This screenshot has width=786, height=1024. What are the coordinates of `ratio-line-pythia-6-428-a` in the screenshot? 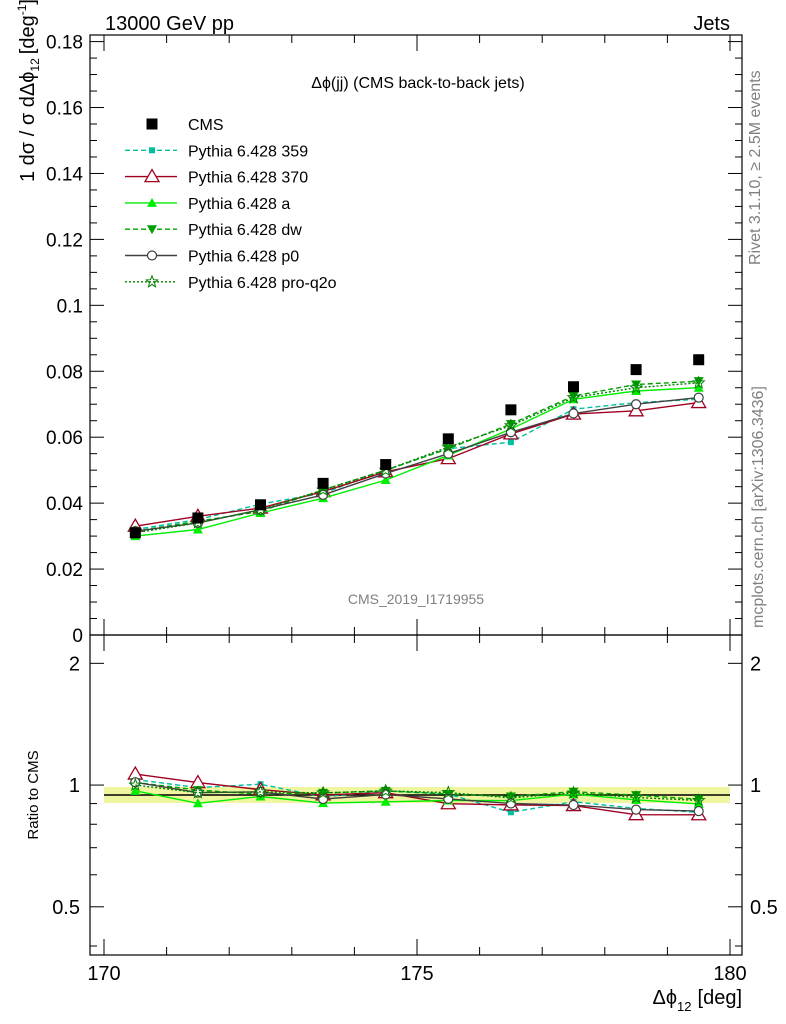 It's located at (417, 797).